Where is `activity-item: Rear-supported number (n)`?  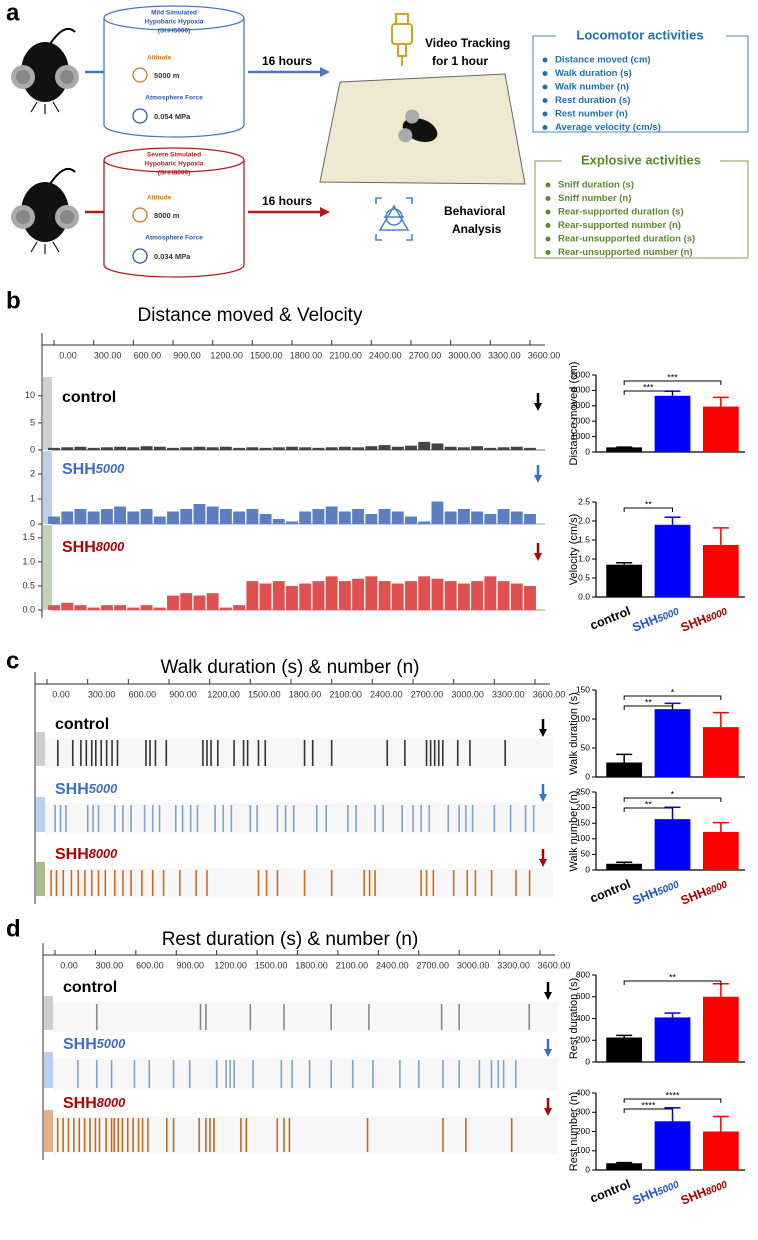
activity-item: Rear-supported number (n) is located at coordinates (619, 225).